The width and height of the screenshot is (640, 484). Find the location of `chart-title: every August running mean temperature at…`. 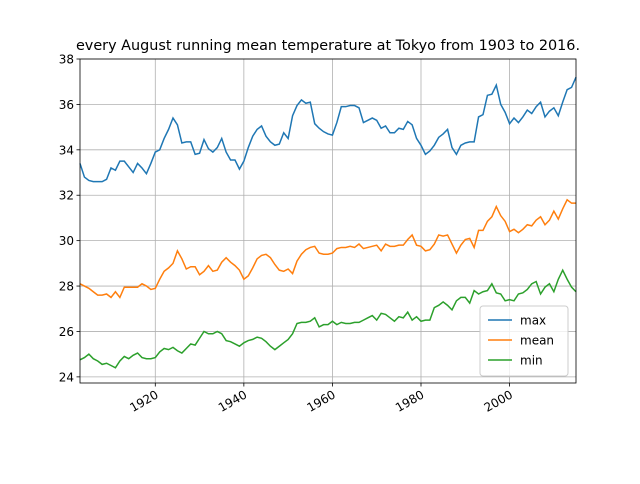

chart-title: every August running mean temperature at… is located at coordinates (328, 46).